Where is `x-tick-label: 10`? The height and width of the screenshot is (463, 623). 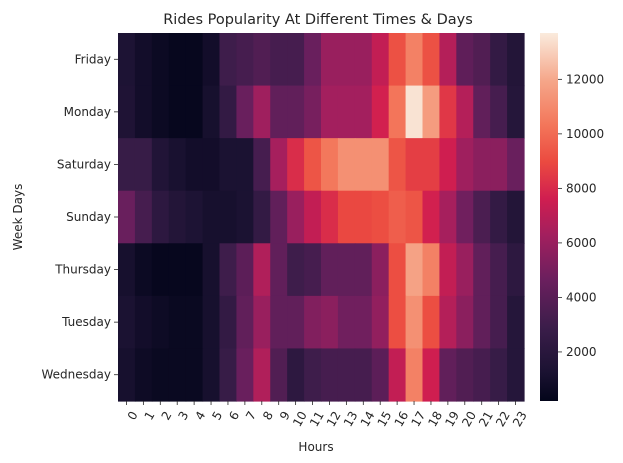 x-tick-label: 10 is located at coordinates (300, 419).